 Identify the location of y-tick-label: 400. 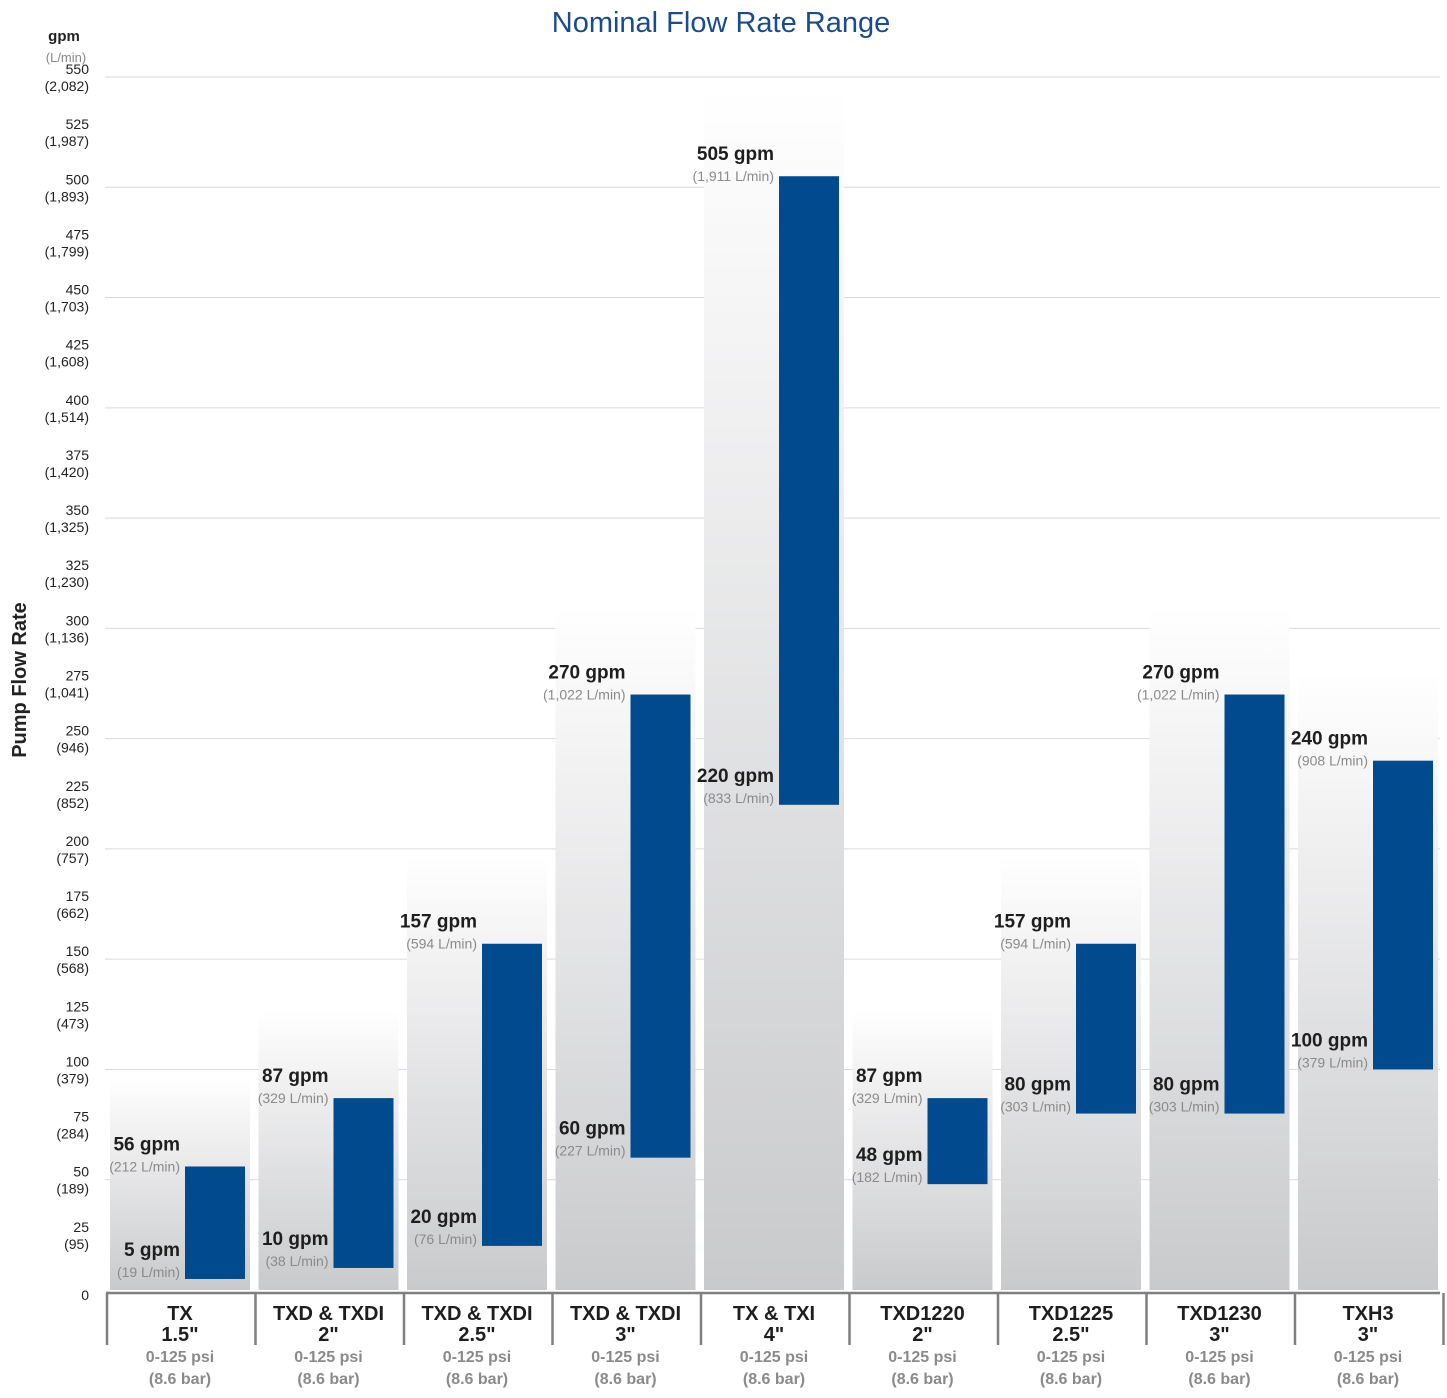
(78, 400).